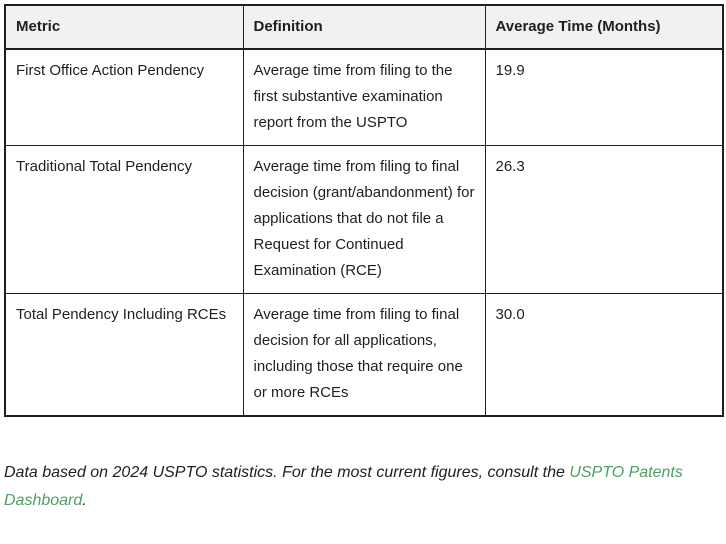 Image resolution: width=726 pixels, height=544 pixels. Describe the element at coordinates (604, 97) in the screenshot. I see `avg-time-cell: 19.9` at that location.